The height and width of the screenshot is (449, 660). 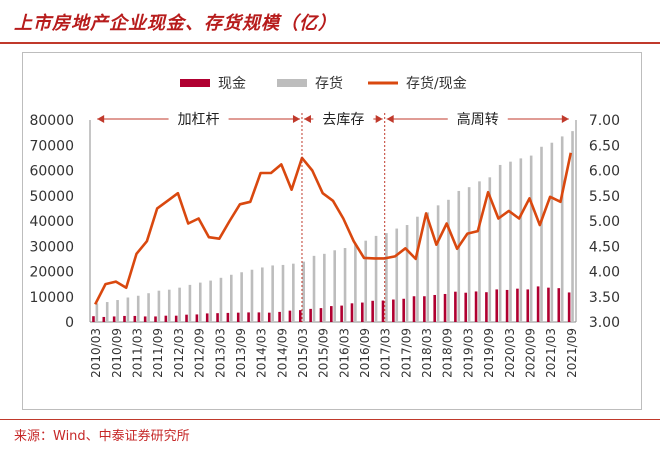 What do you see at coordinates (343, 120) in the screenshot?
I see `phase-label: 去库存` at bounding box center [343, 120].